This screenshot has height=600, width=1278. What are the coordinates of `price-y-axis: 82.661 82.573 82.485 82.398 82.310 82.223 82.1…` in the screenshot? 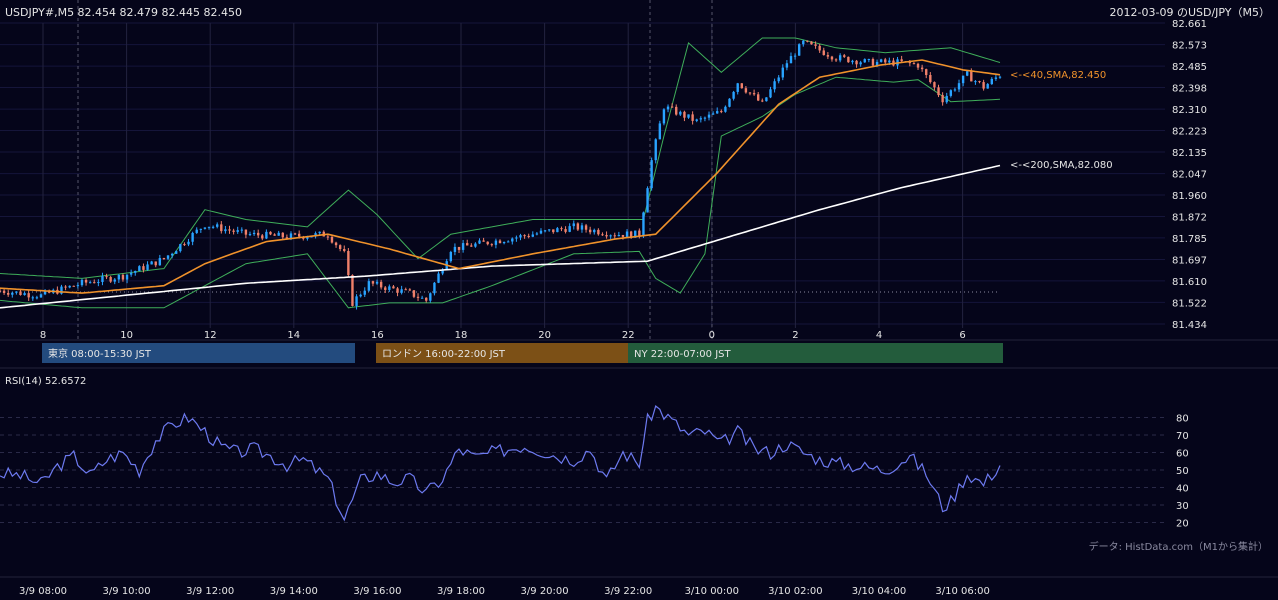 It's located at (1189, 175).